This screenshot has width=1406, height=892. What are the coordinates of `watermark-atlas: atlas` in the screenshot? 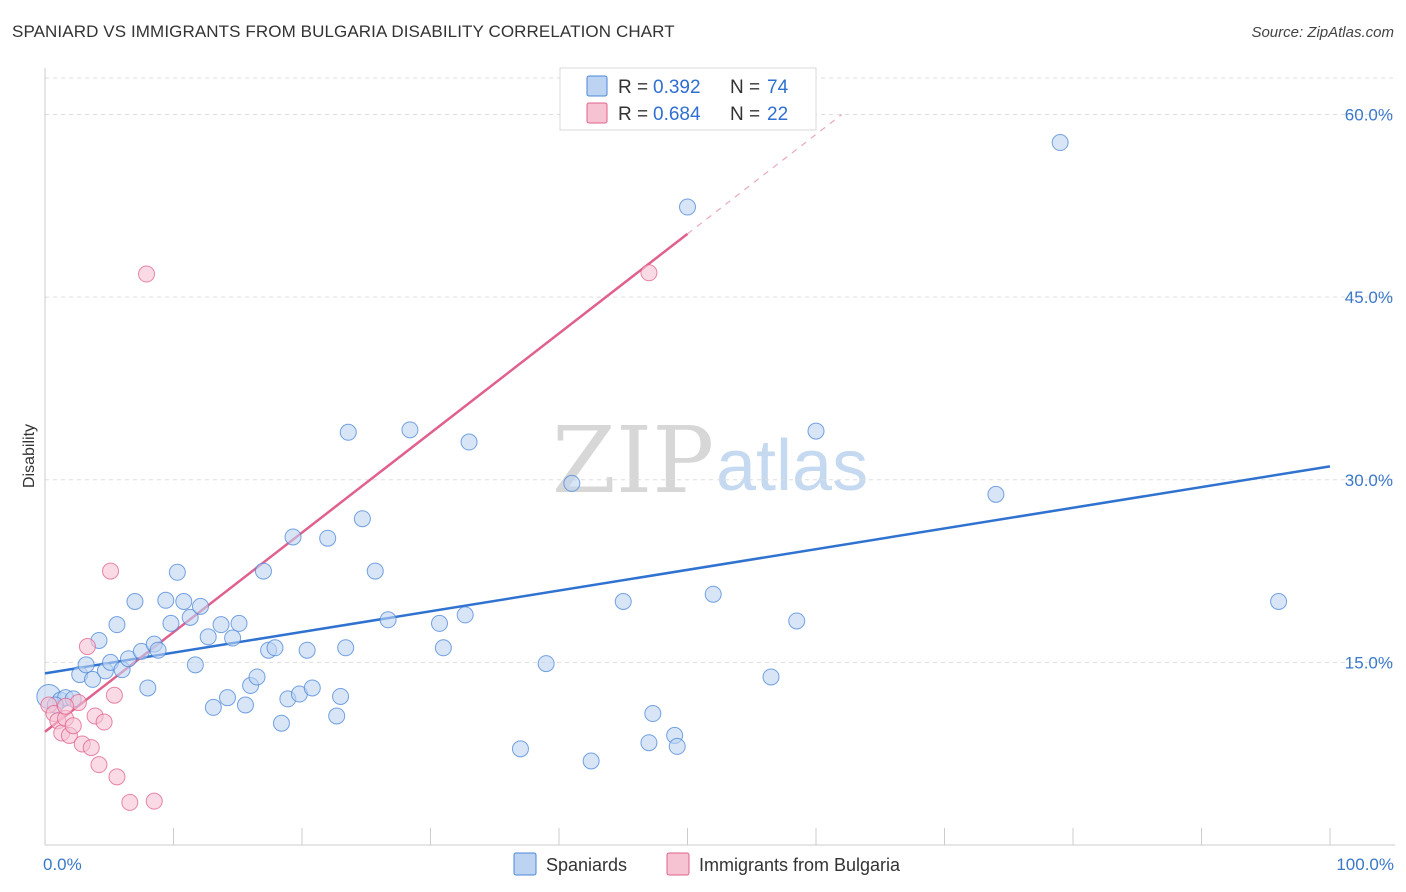 It's located at (792, 466).